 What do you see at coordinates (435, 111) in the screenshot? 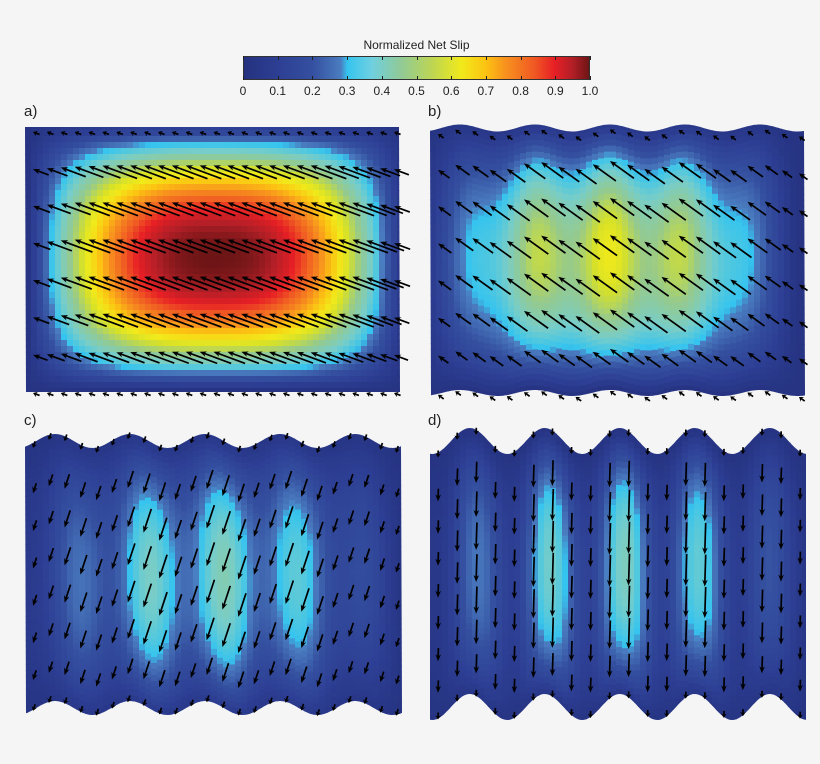
I see `panel-b-label: b)` at bounding box center [435, 111].